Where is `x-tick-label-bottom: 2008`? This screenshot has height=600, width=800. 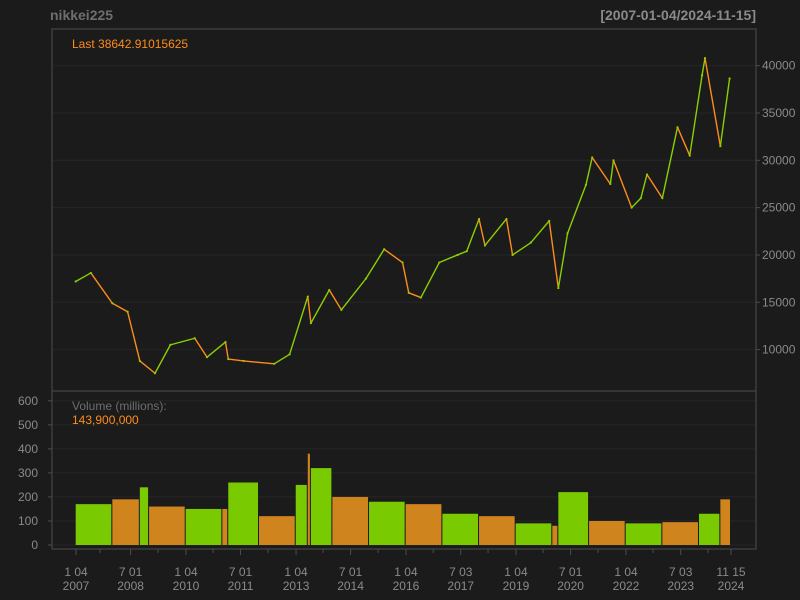
x-tick-label-bottom: 2008 is located at coordinates (130, 586).